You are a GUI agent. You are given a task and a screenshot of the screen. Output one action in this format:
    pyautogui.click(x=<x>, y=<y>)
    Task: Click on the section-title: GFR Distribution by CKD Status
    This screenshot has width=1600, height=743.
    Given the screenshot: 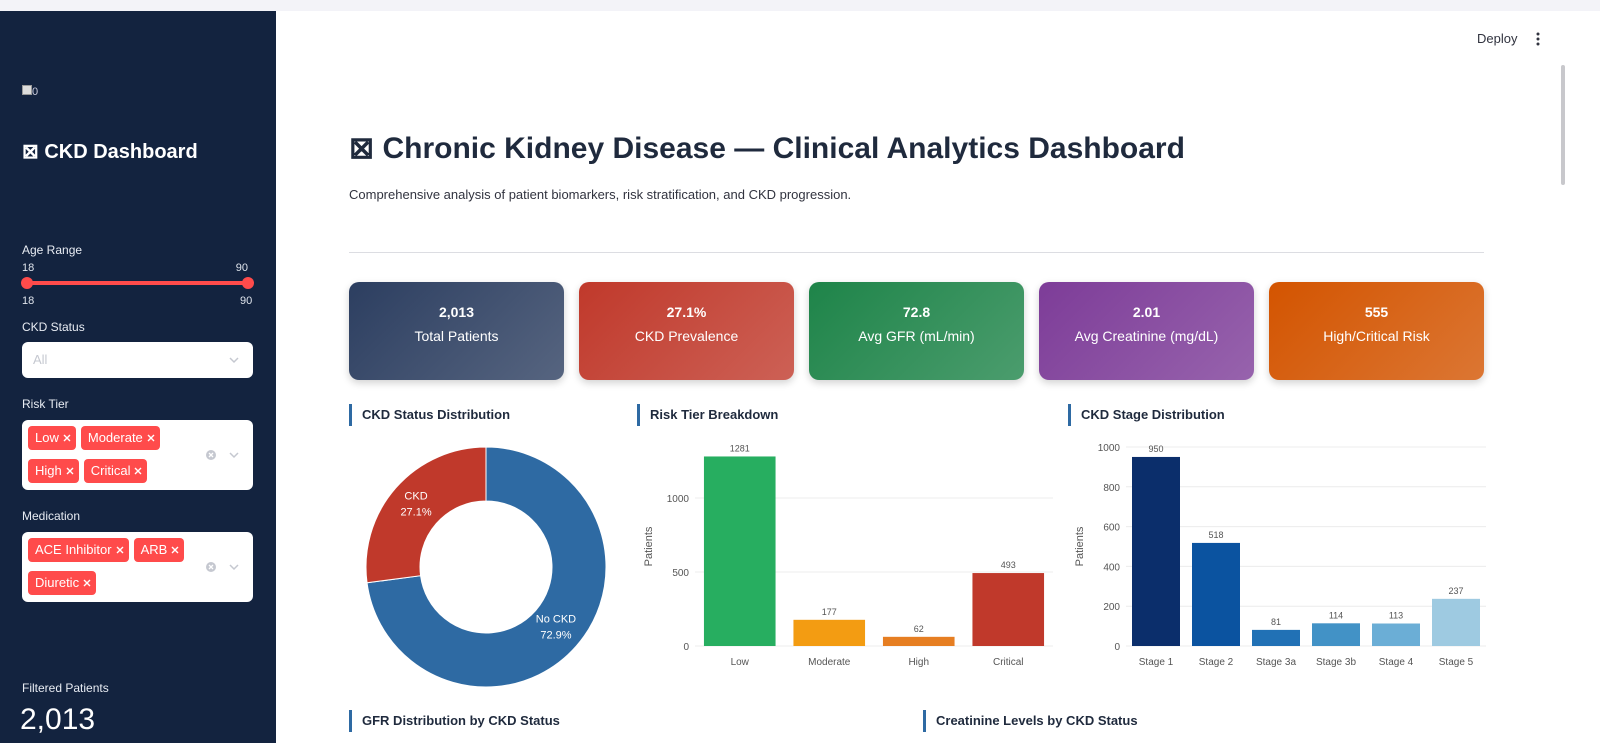 What is the action you would take?
    pyautogui.click(x=454, y=721)
    